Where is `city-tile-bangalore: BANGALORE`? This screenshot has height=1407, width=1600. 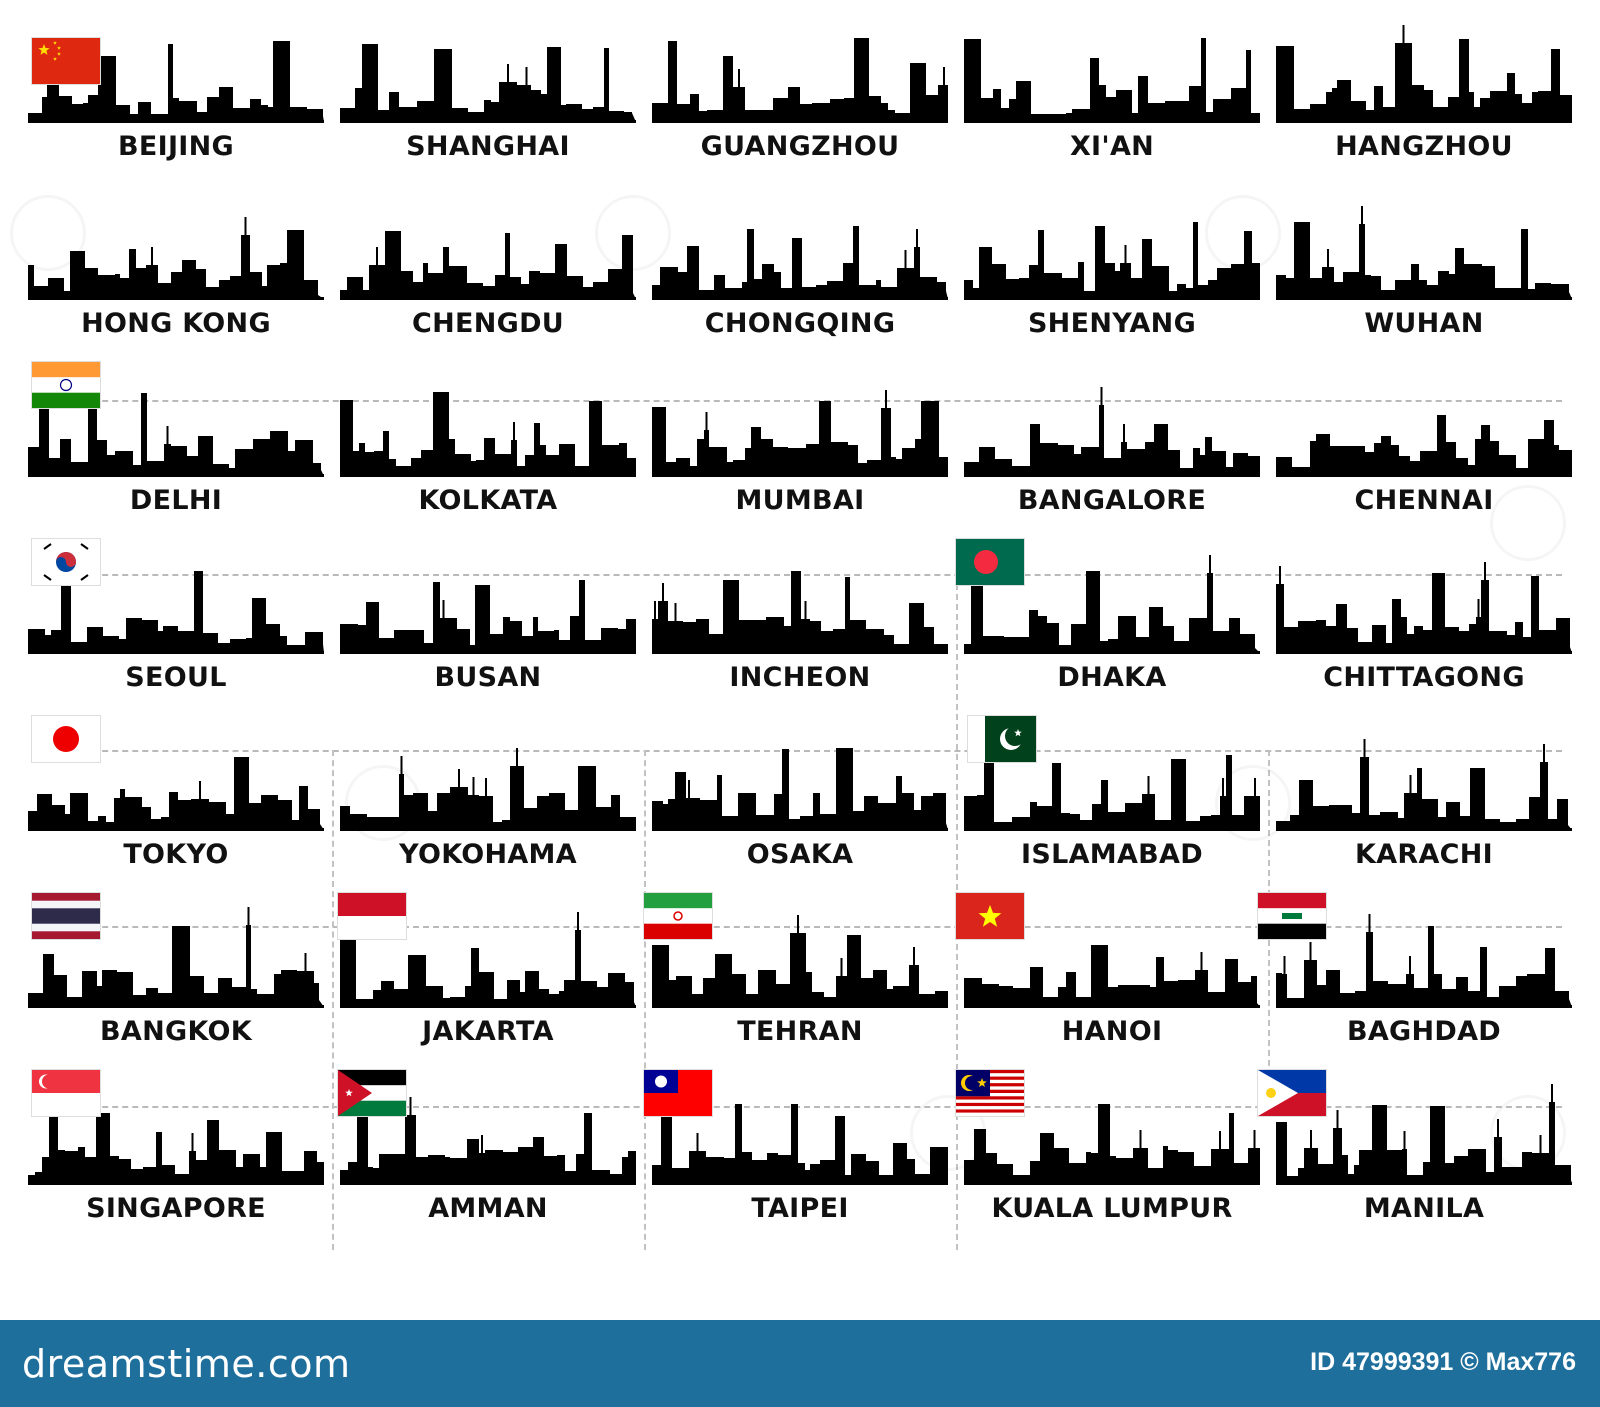
city-tile-bangalore: BANGALORE is located at coordinates (1112, 442).